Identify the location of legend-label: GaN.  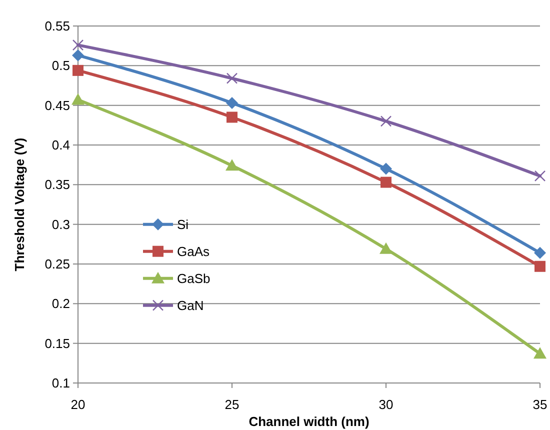
(190, 305).